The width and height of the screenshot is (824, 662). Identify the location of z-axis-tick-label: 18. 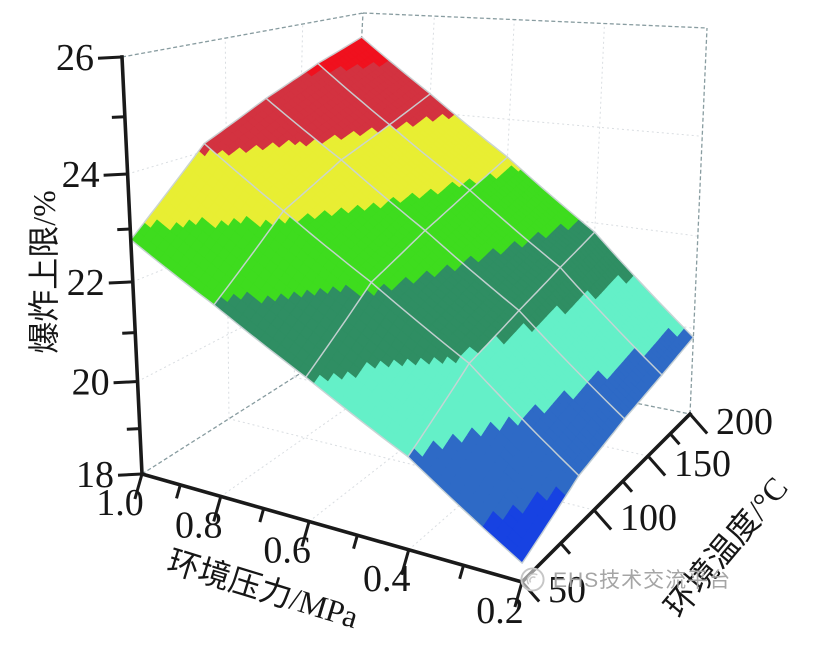
(95, 475).